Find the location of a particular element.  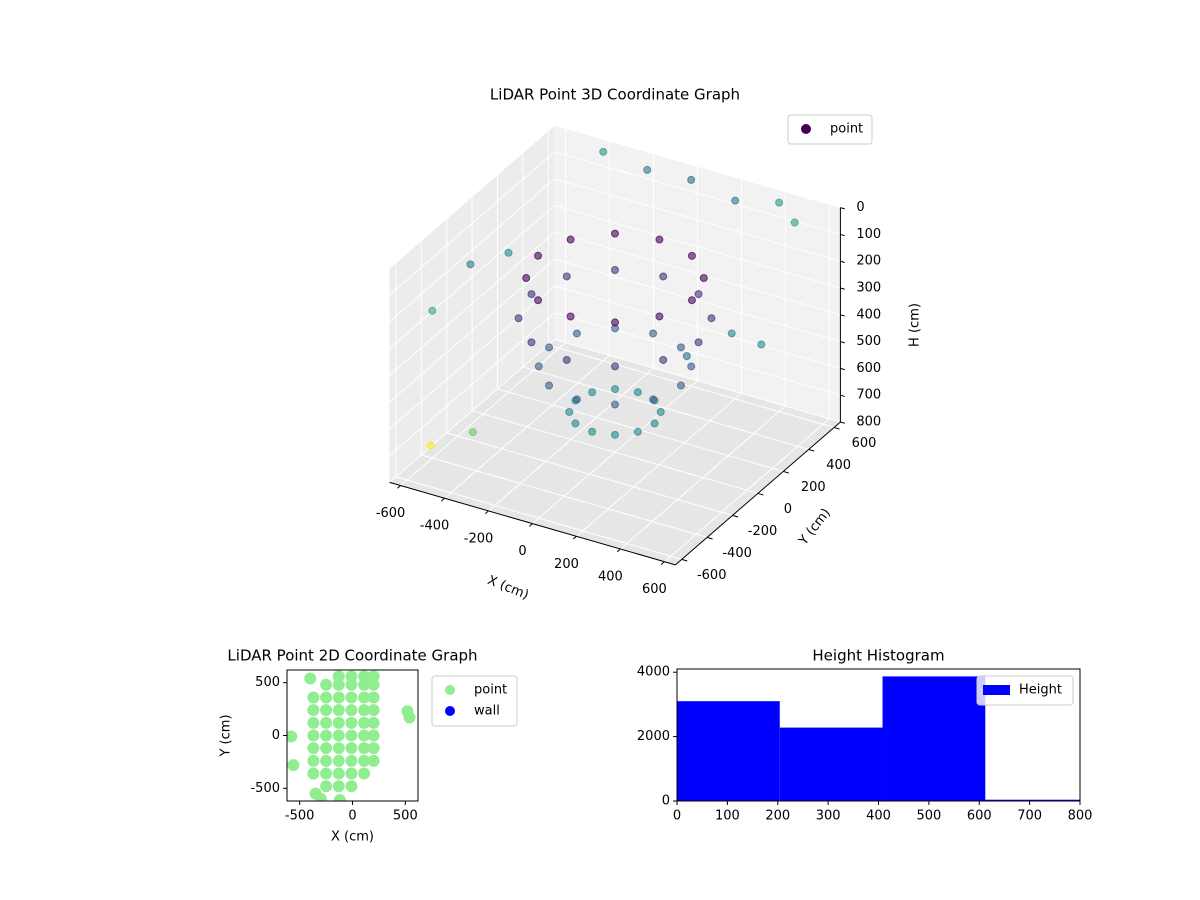

x-tick-label: 200 is located at coordinates (777, 816).